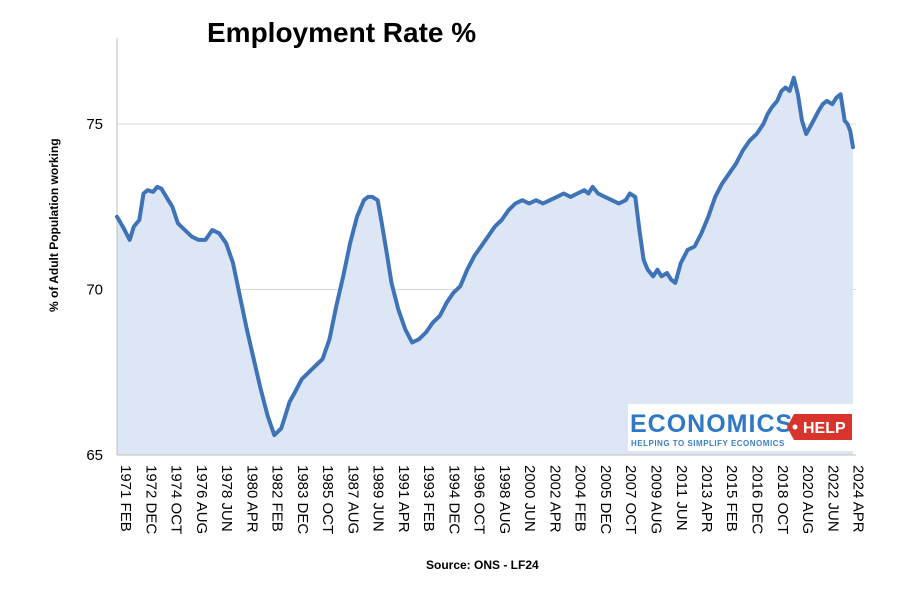 Image resolution: width=900 pixels, height=598 pixels. What do you see at coordinates (529, 498) in the screenshot?
I see `x-tick-label: 2000 JUN` at bounding box center [529, 498].